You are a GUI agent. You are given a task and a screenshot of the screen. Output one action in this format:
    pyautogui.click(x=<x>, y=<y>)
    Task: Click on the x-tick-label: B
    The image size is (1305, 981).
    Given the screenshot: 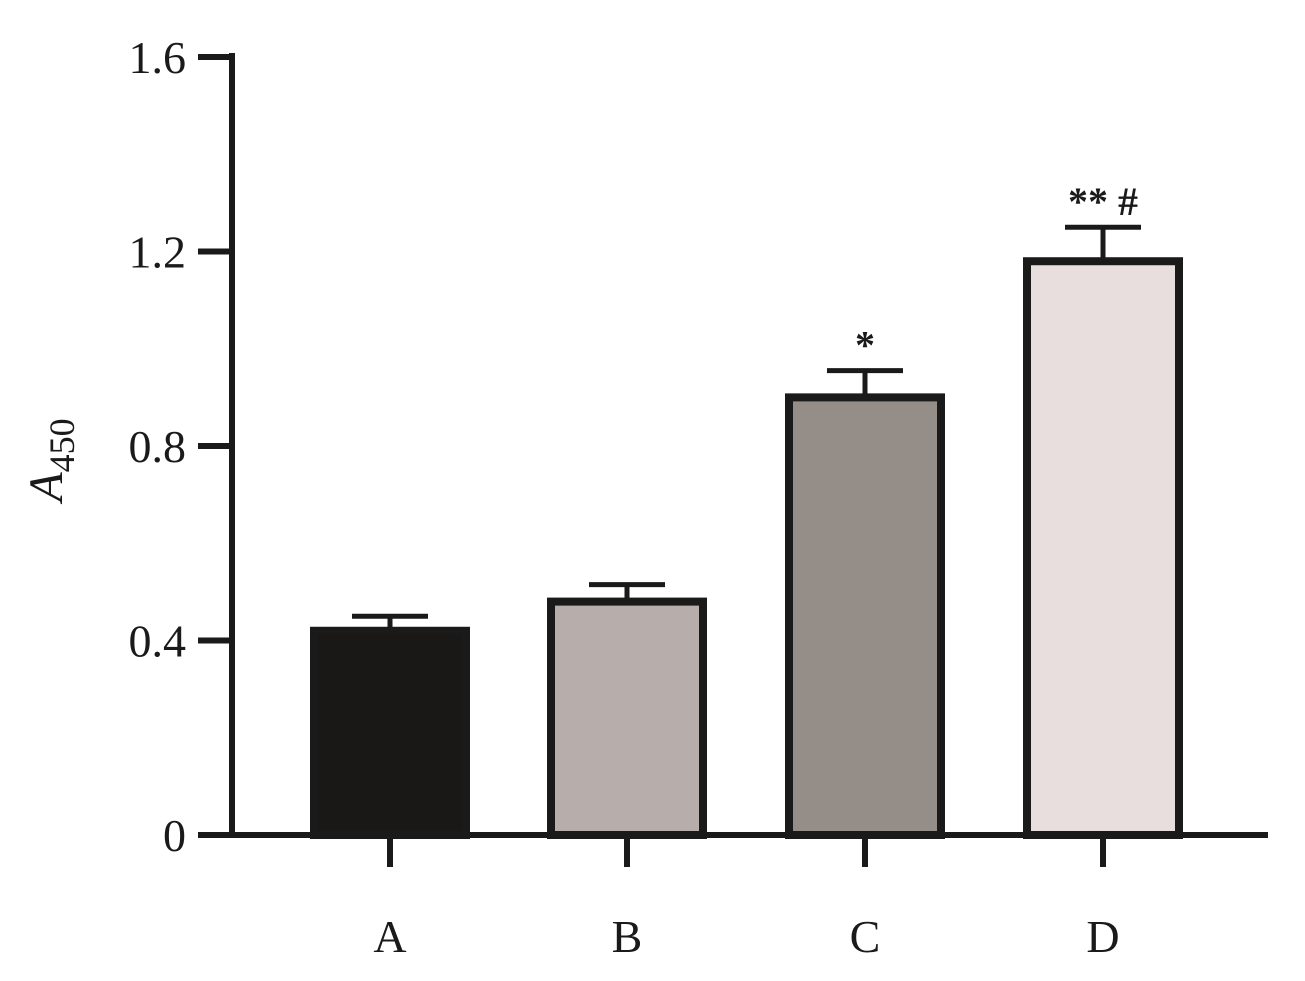 What is the action you would take?
    pyautogui.click(x=627, y=936)
    